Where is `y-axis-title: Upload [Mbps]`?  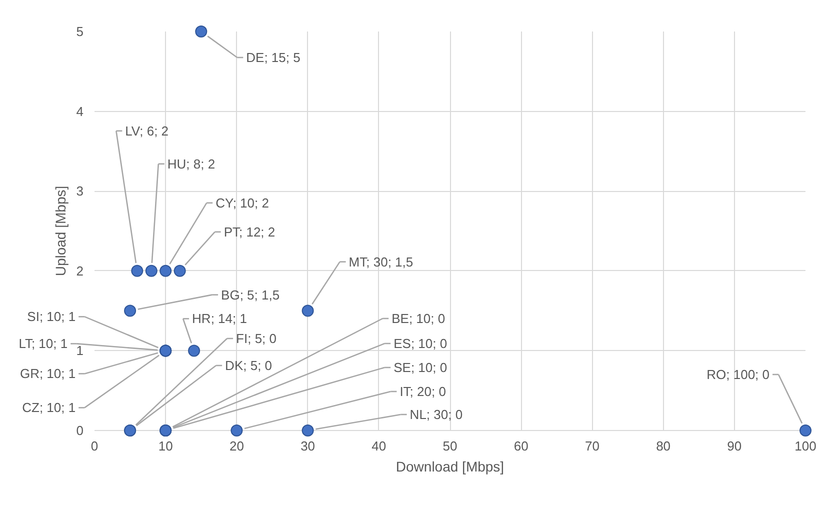
y-axis-title: Upload [Mbps] is located at coordinates (60, 231).